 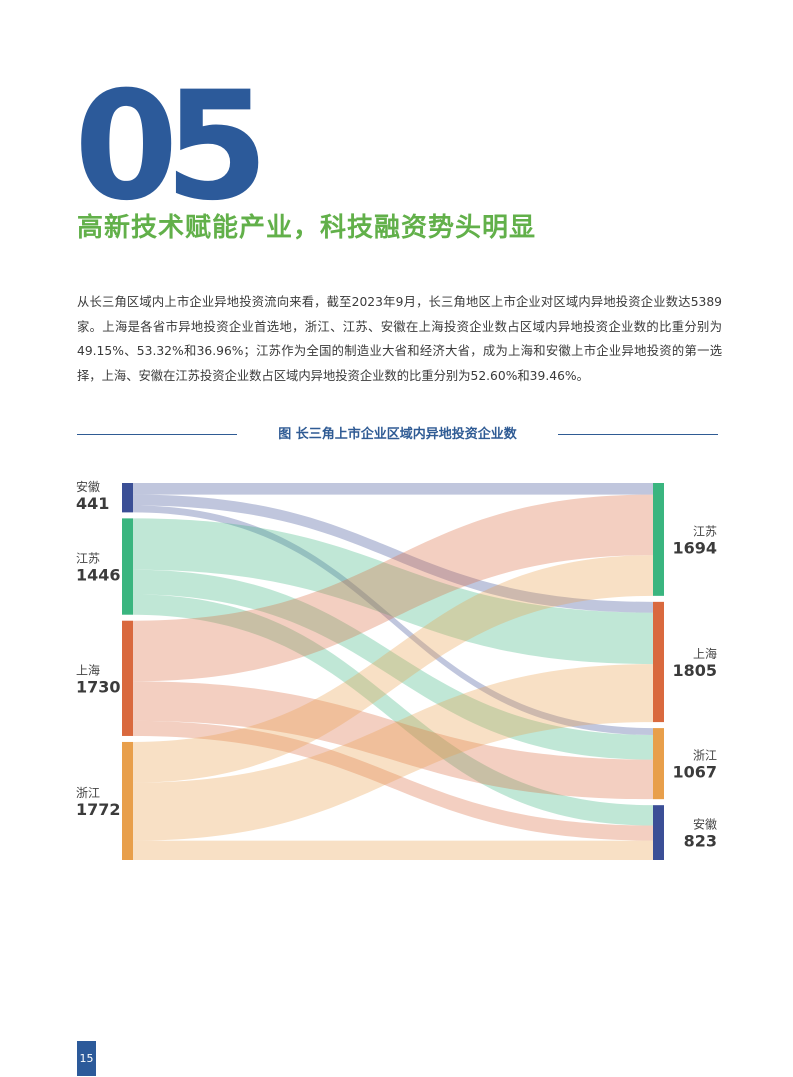 I want to click on target-node-name: 江苏, so click(x=705, y=531).